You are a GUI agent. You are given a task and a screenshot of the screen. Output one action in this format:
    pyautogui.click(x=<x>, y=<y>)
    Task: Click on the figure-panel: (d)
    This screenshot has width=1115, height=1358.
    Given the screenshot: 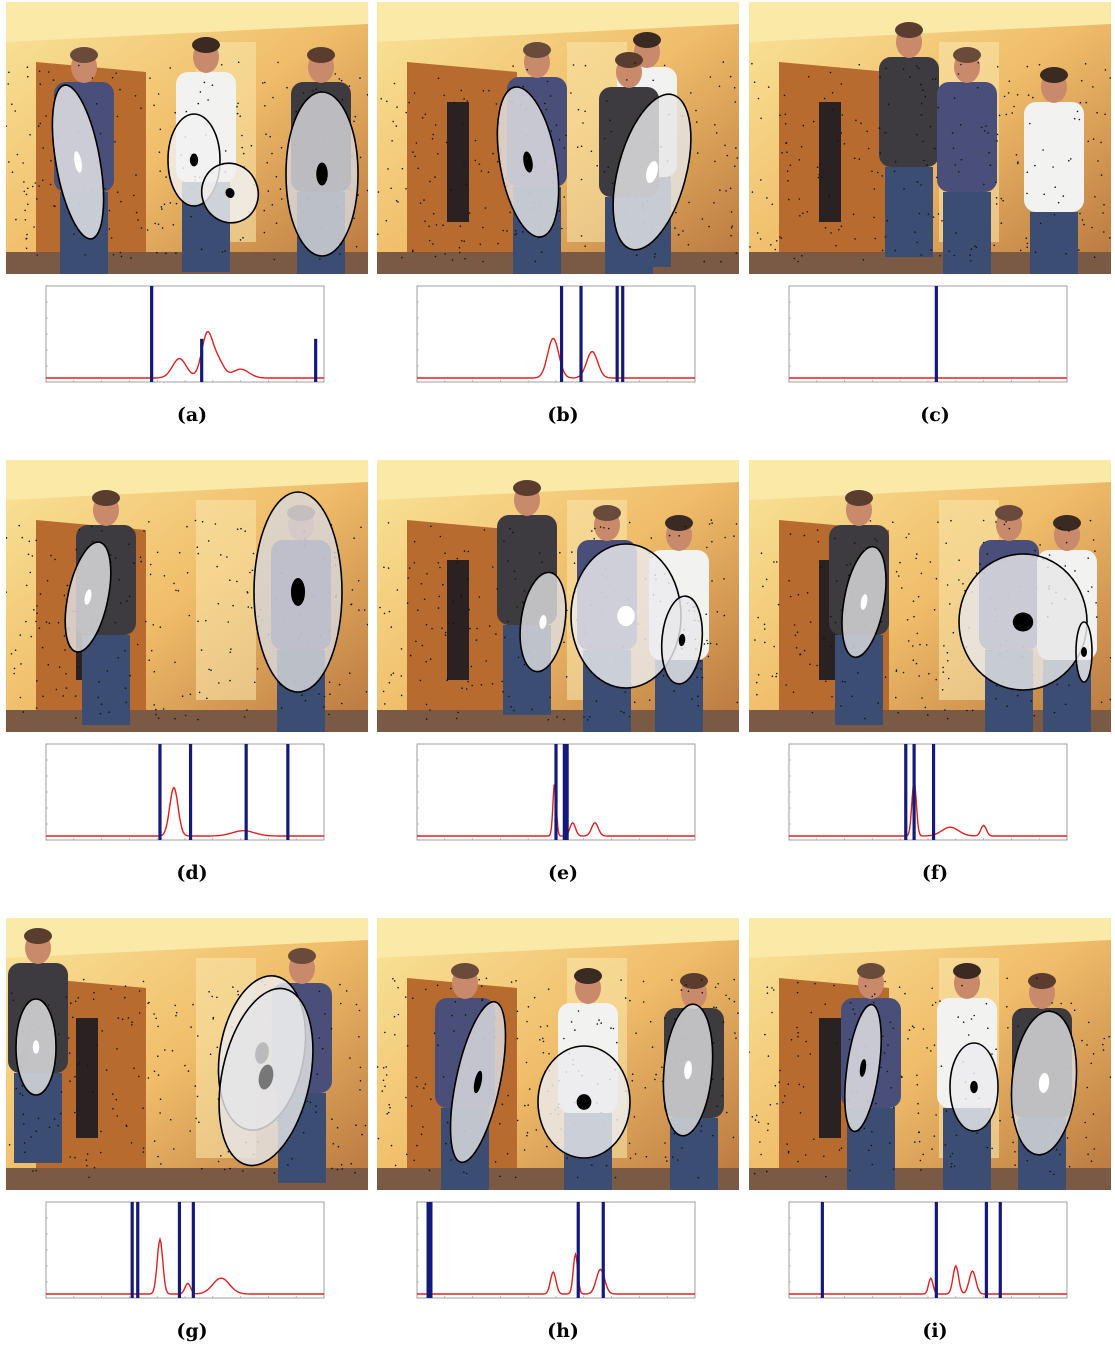 What is the action you would take?
    pyautogui.click(x=192, y=680)
    